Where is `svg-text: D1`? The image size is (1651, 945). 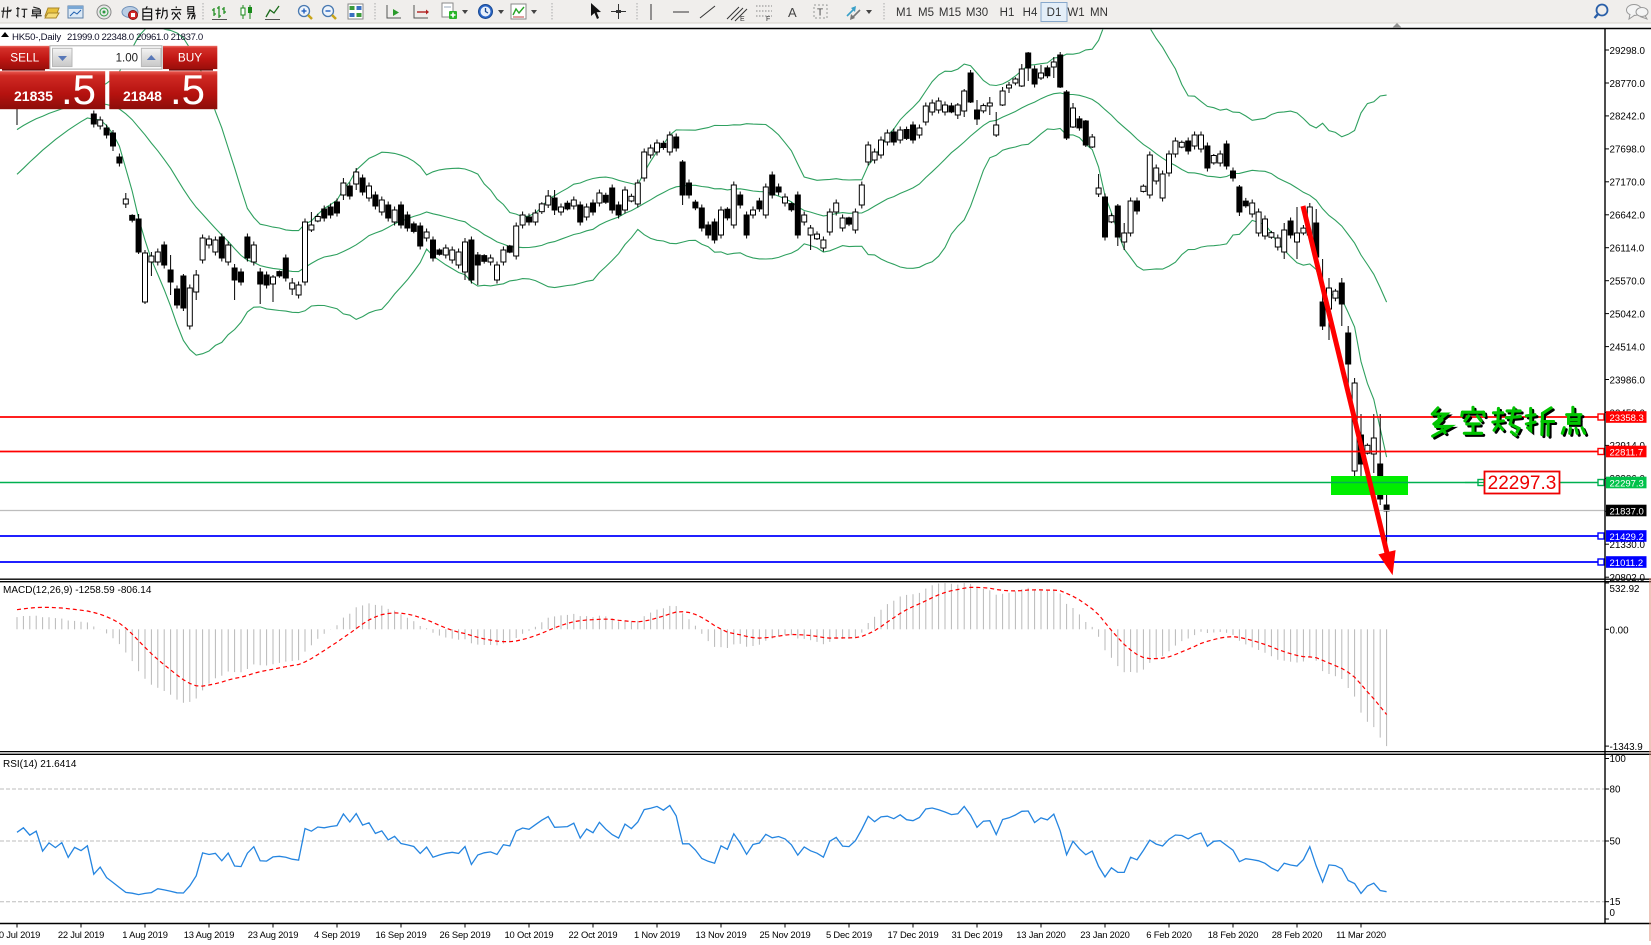
svg-text: D1 is located at coordinates (1054, 13).